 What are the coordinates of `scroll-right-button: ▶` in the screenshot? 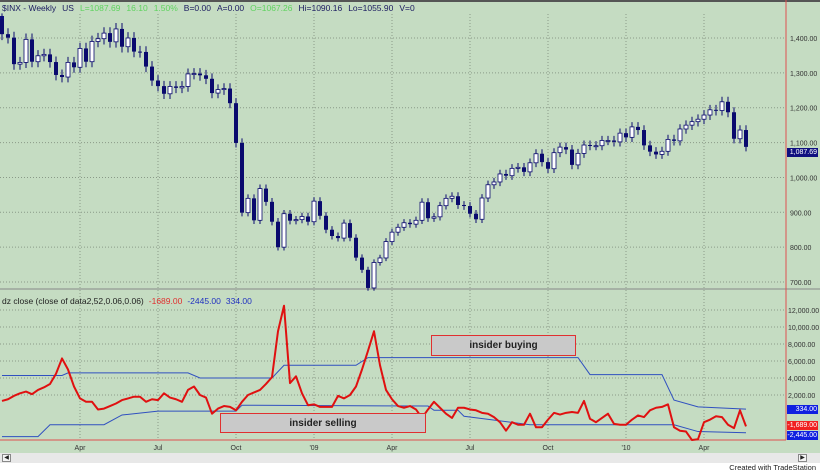 It's located at (802, 458).